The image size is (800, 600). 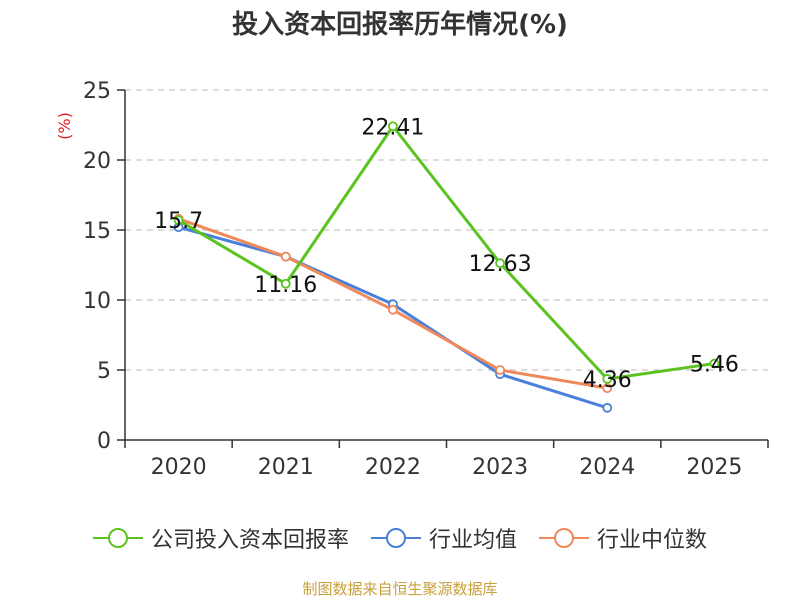 I want to click on data-label: 4.36, so click(x=607, y=380).